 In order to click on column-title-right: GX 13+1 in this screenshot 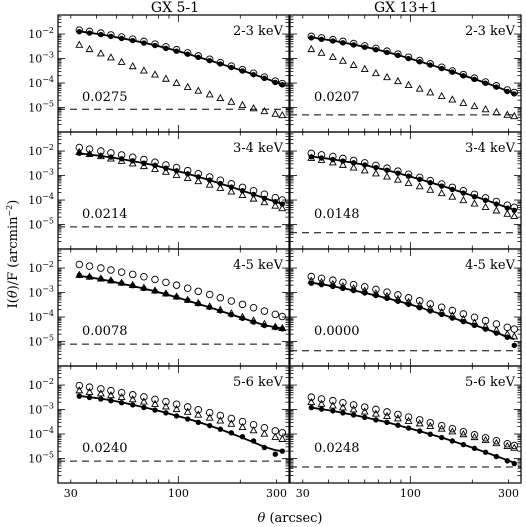, I will do `click(406, 8)`.